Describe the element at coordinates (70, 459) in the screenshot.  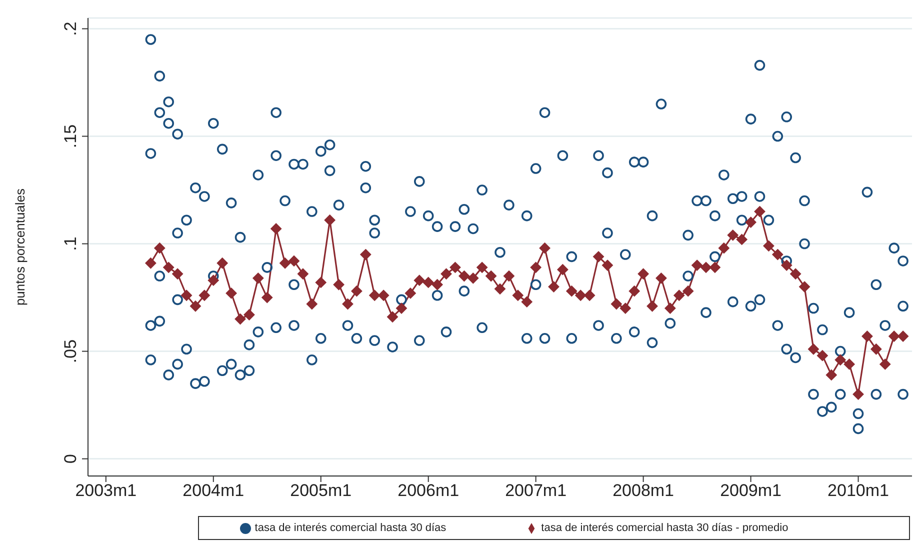
I see `y-tick-label: 0` at that location.